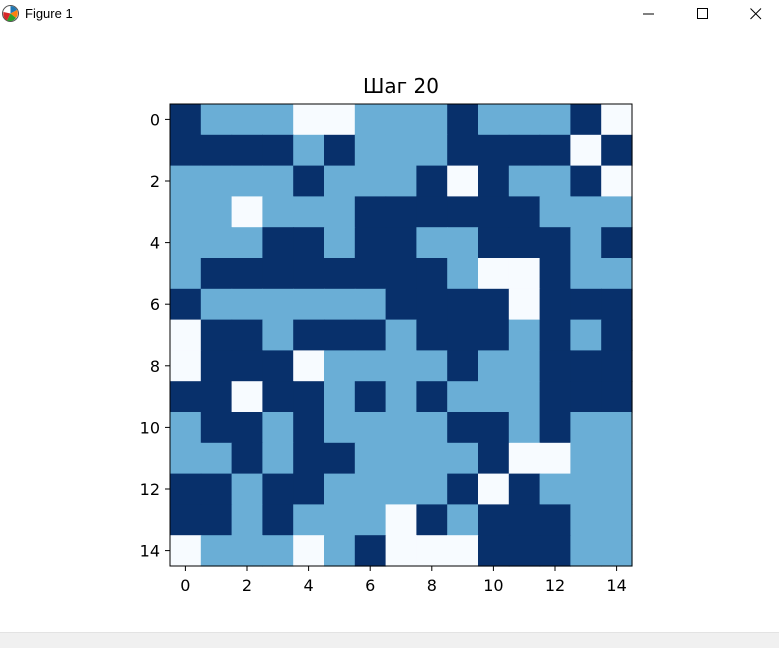  What do you see at coordinates (150, 489) in the screenshot?
I see `y-tick-label: 12` at bounding box center [150, 489].